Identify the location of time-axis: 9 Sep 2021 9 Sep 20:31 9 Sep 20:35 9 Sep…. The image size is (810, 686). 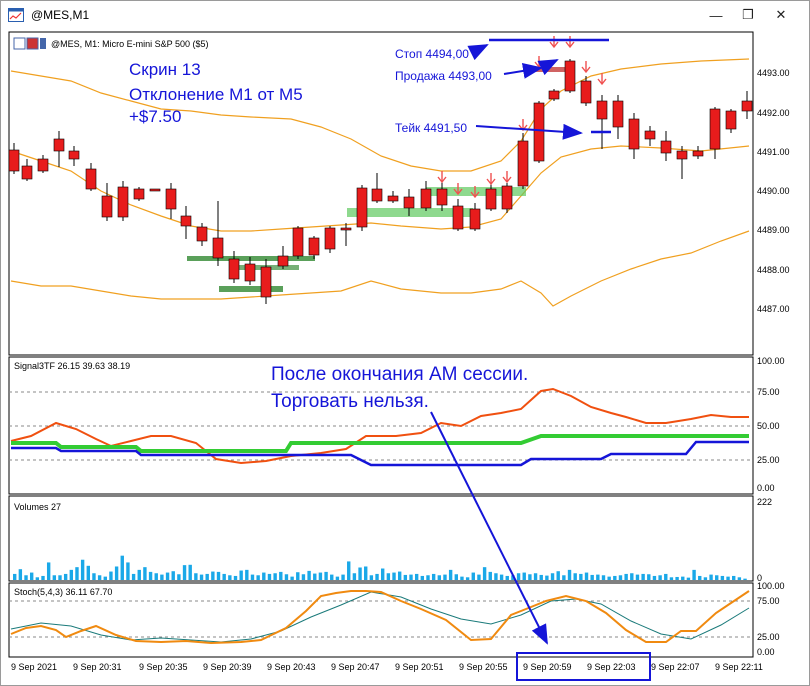
(387, 667).